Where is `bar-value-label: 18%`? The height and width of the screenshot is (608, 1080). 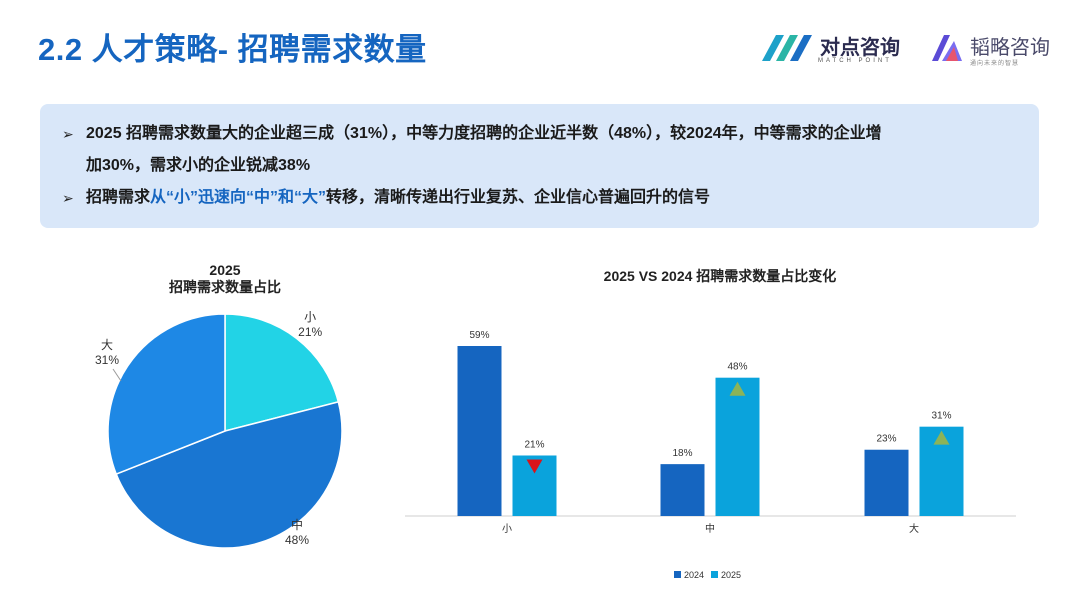
bar-value-label: 18% is located at coordinates (682, 453).